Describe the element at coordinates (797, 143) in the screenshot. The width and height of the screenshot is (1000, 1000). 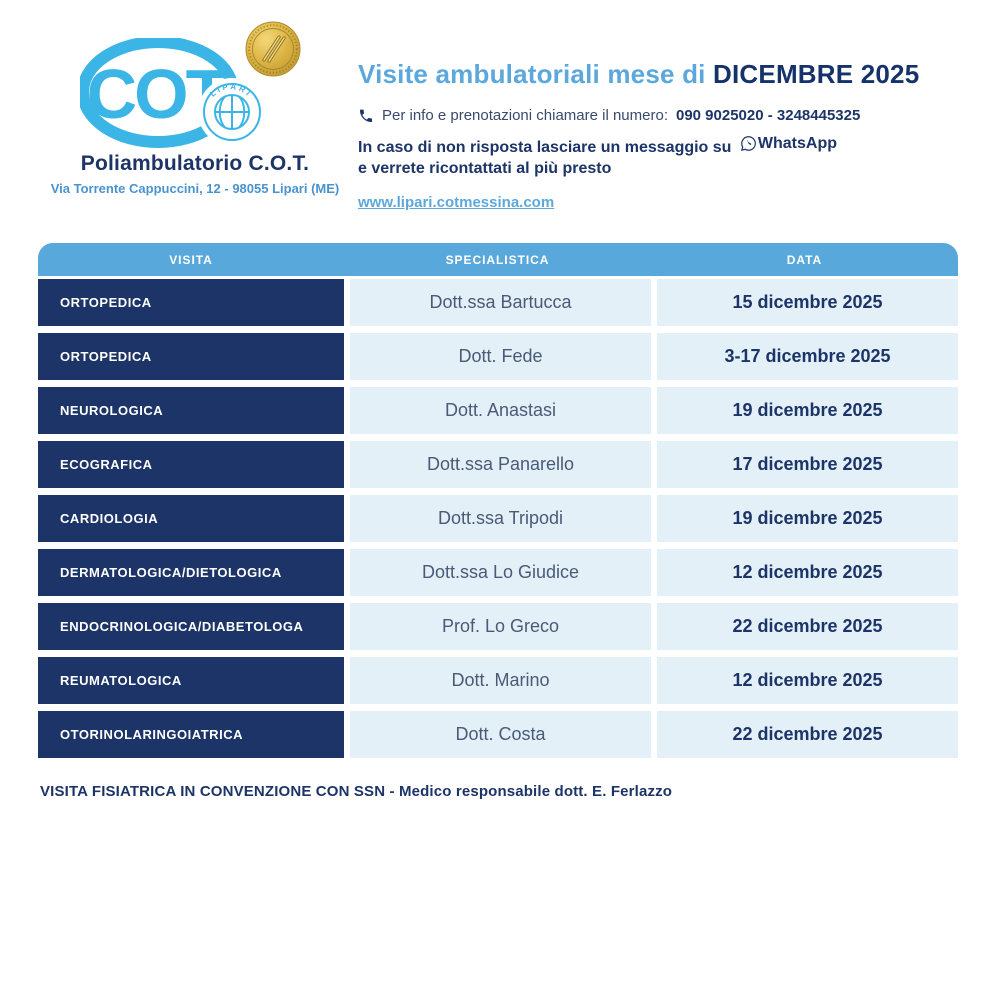
I see `whatsapp-label: WhatsApp` at that location.